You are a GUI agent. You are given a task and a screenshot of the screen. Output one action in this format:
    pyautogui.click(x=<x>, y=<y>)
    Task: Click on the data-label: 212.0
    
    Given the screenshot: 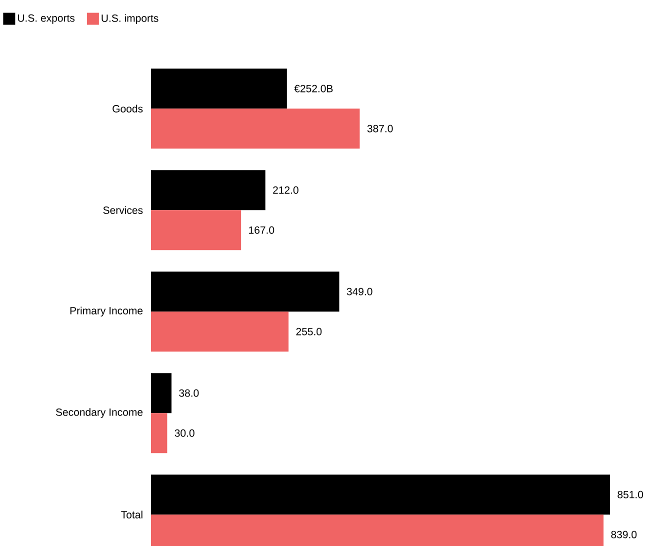 What is the action you would take?
    pyautogui.click(x=285, y=190)
    